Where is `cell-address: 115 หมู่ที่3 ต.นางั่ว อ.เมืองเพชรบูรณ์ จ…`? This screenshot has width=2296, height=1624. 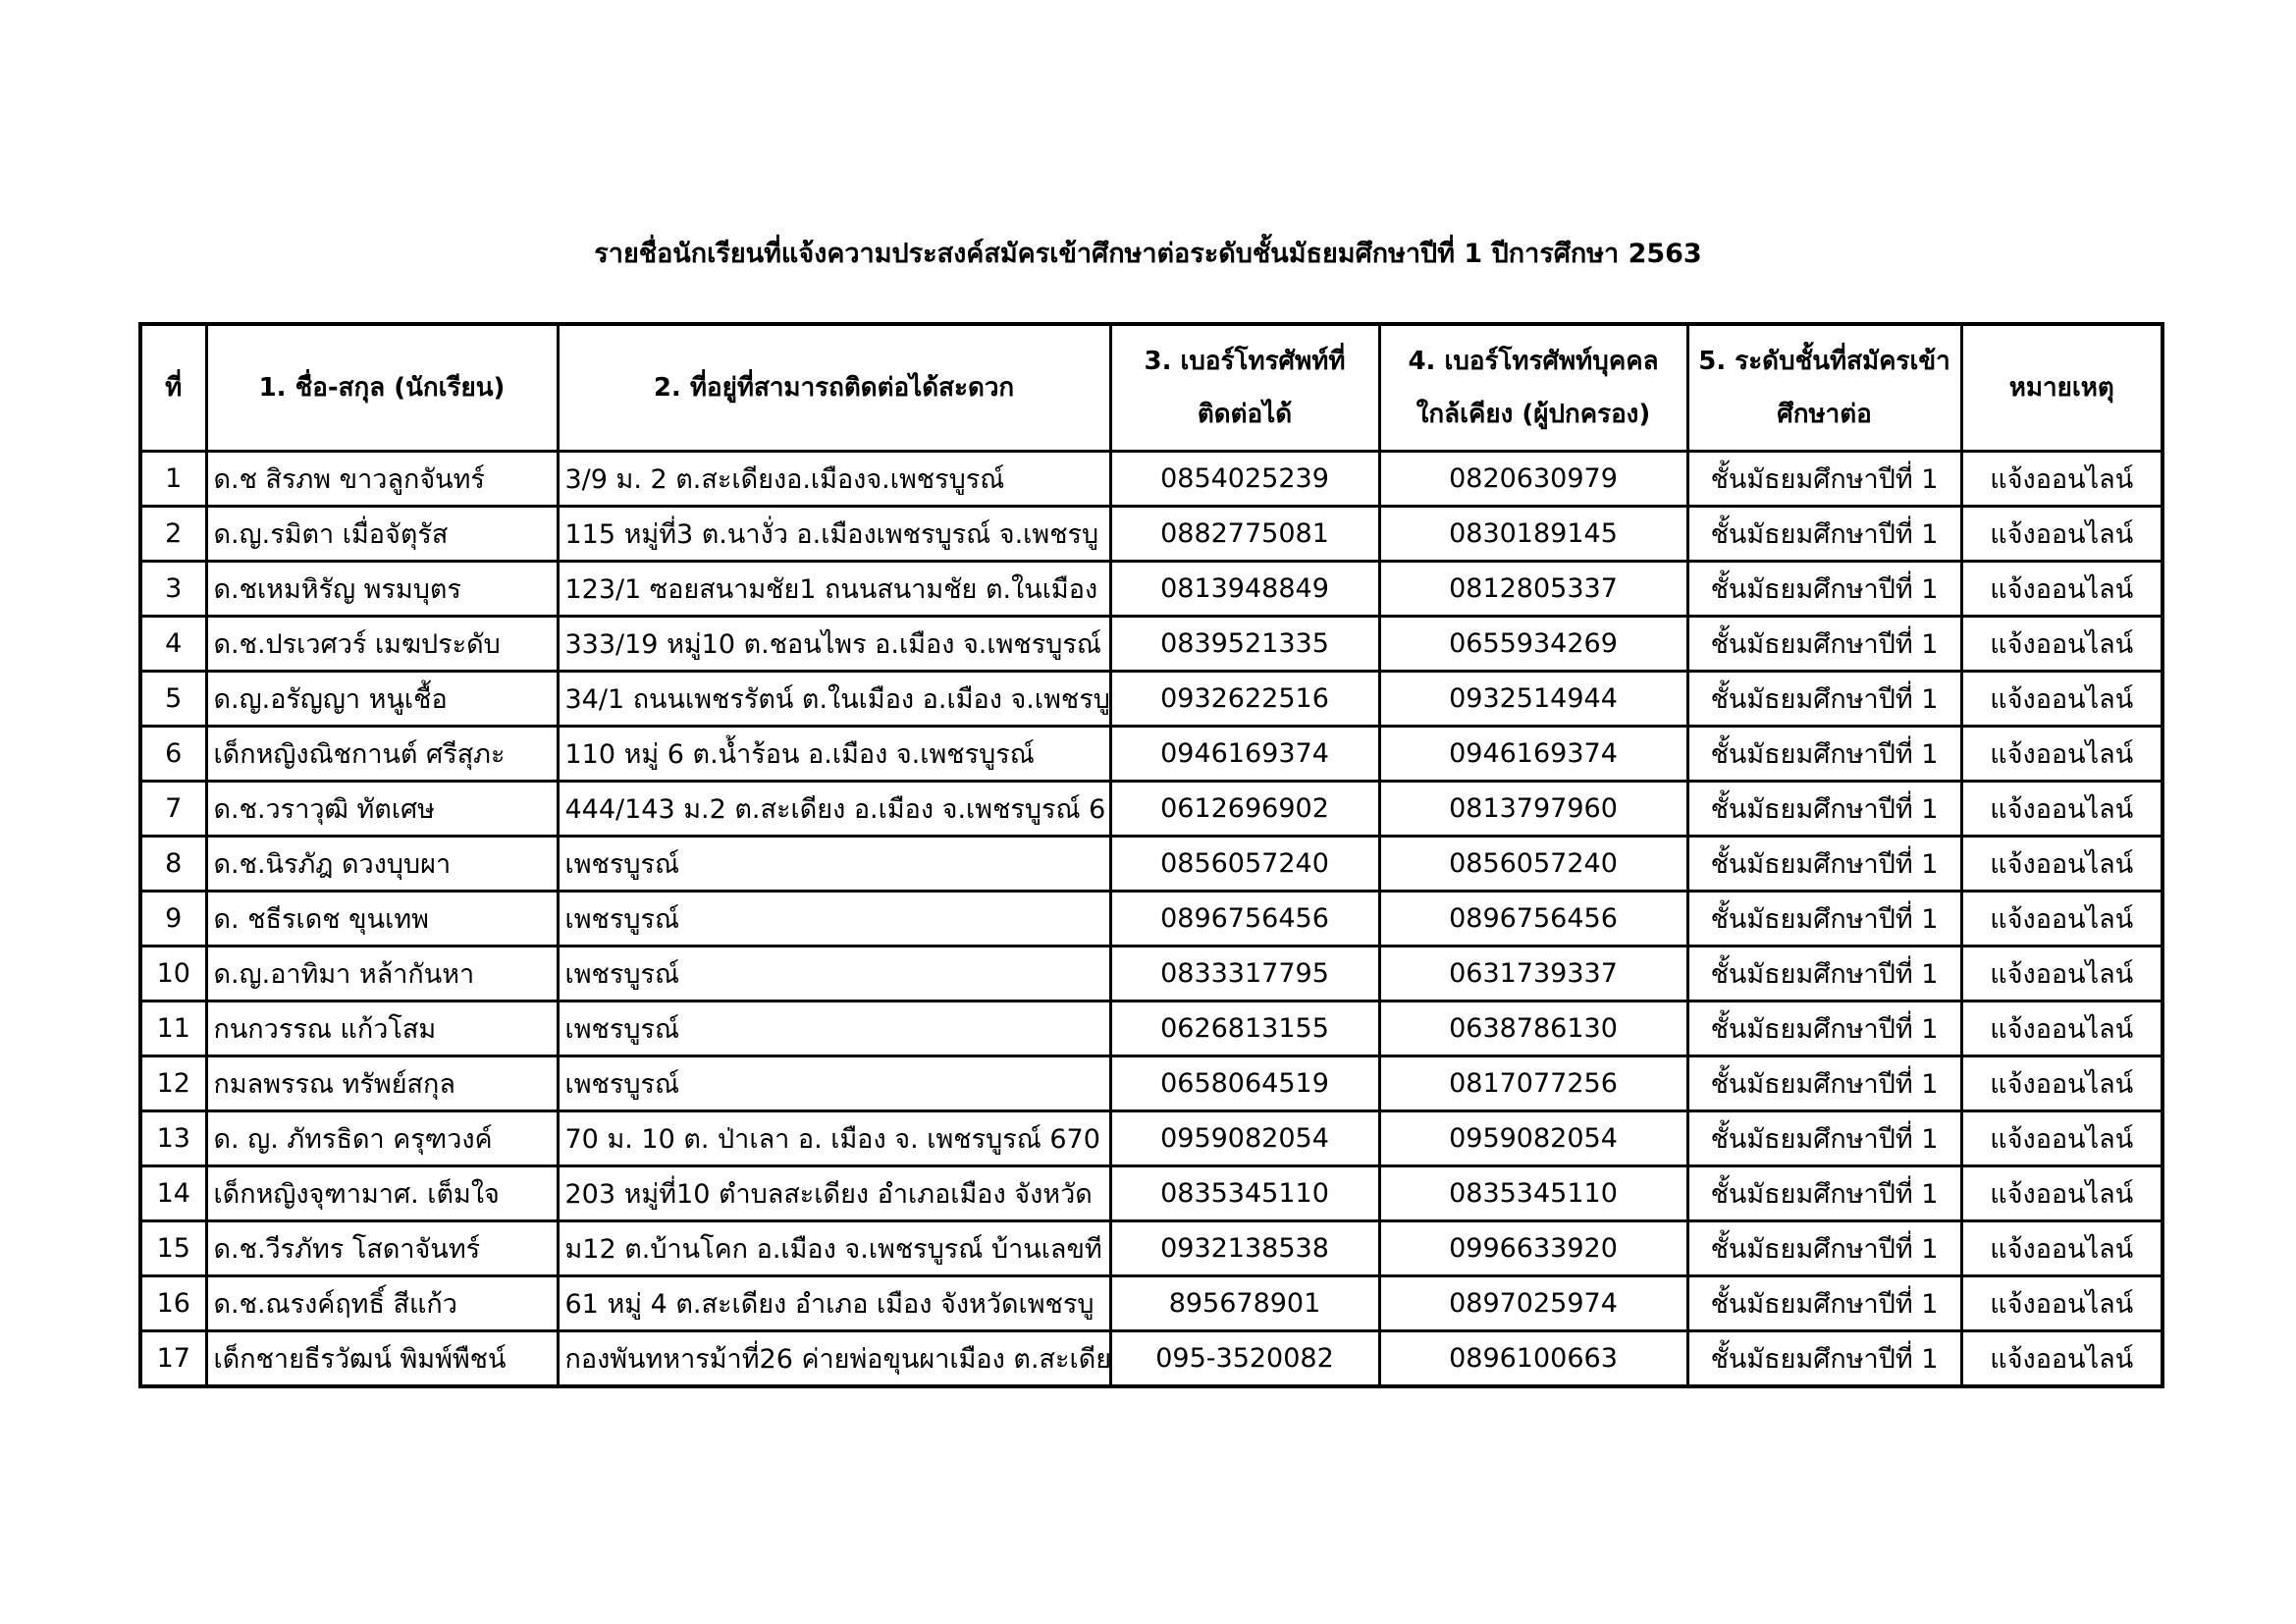 cell-address: 115 หมู่ที่3 ต.นางั่ว อ.เมืองเพชรบูรณ์ จ… is located at coordinates (834, 534).